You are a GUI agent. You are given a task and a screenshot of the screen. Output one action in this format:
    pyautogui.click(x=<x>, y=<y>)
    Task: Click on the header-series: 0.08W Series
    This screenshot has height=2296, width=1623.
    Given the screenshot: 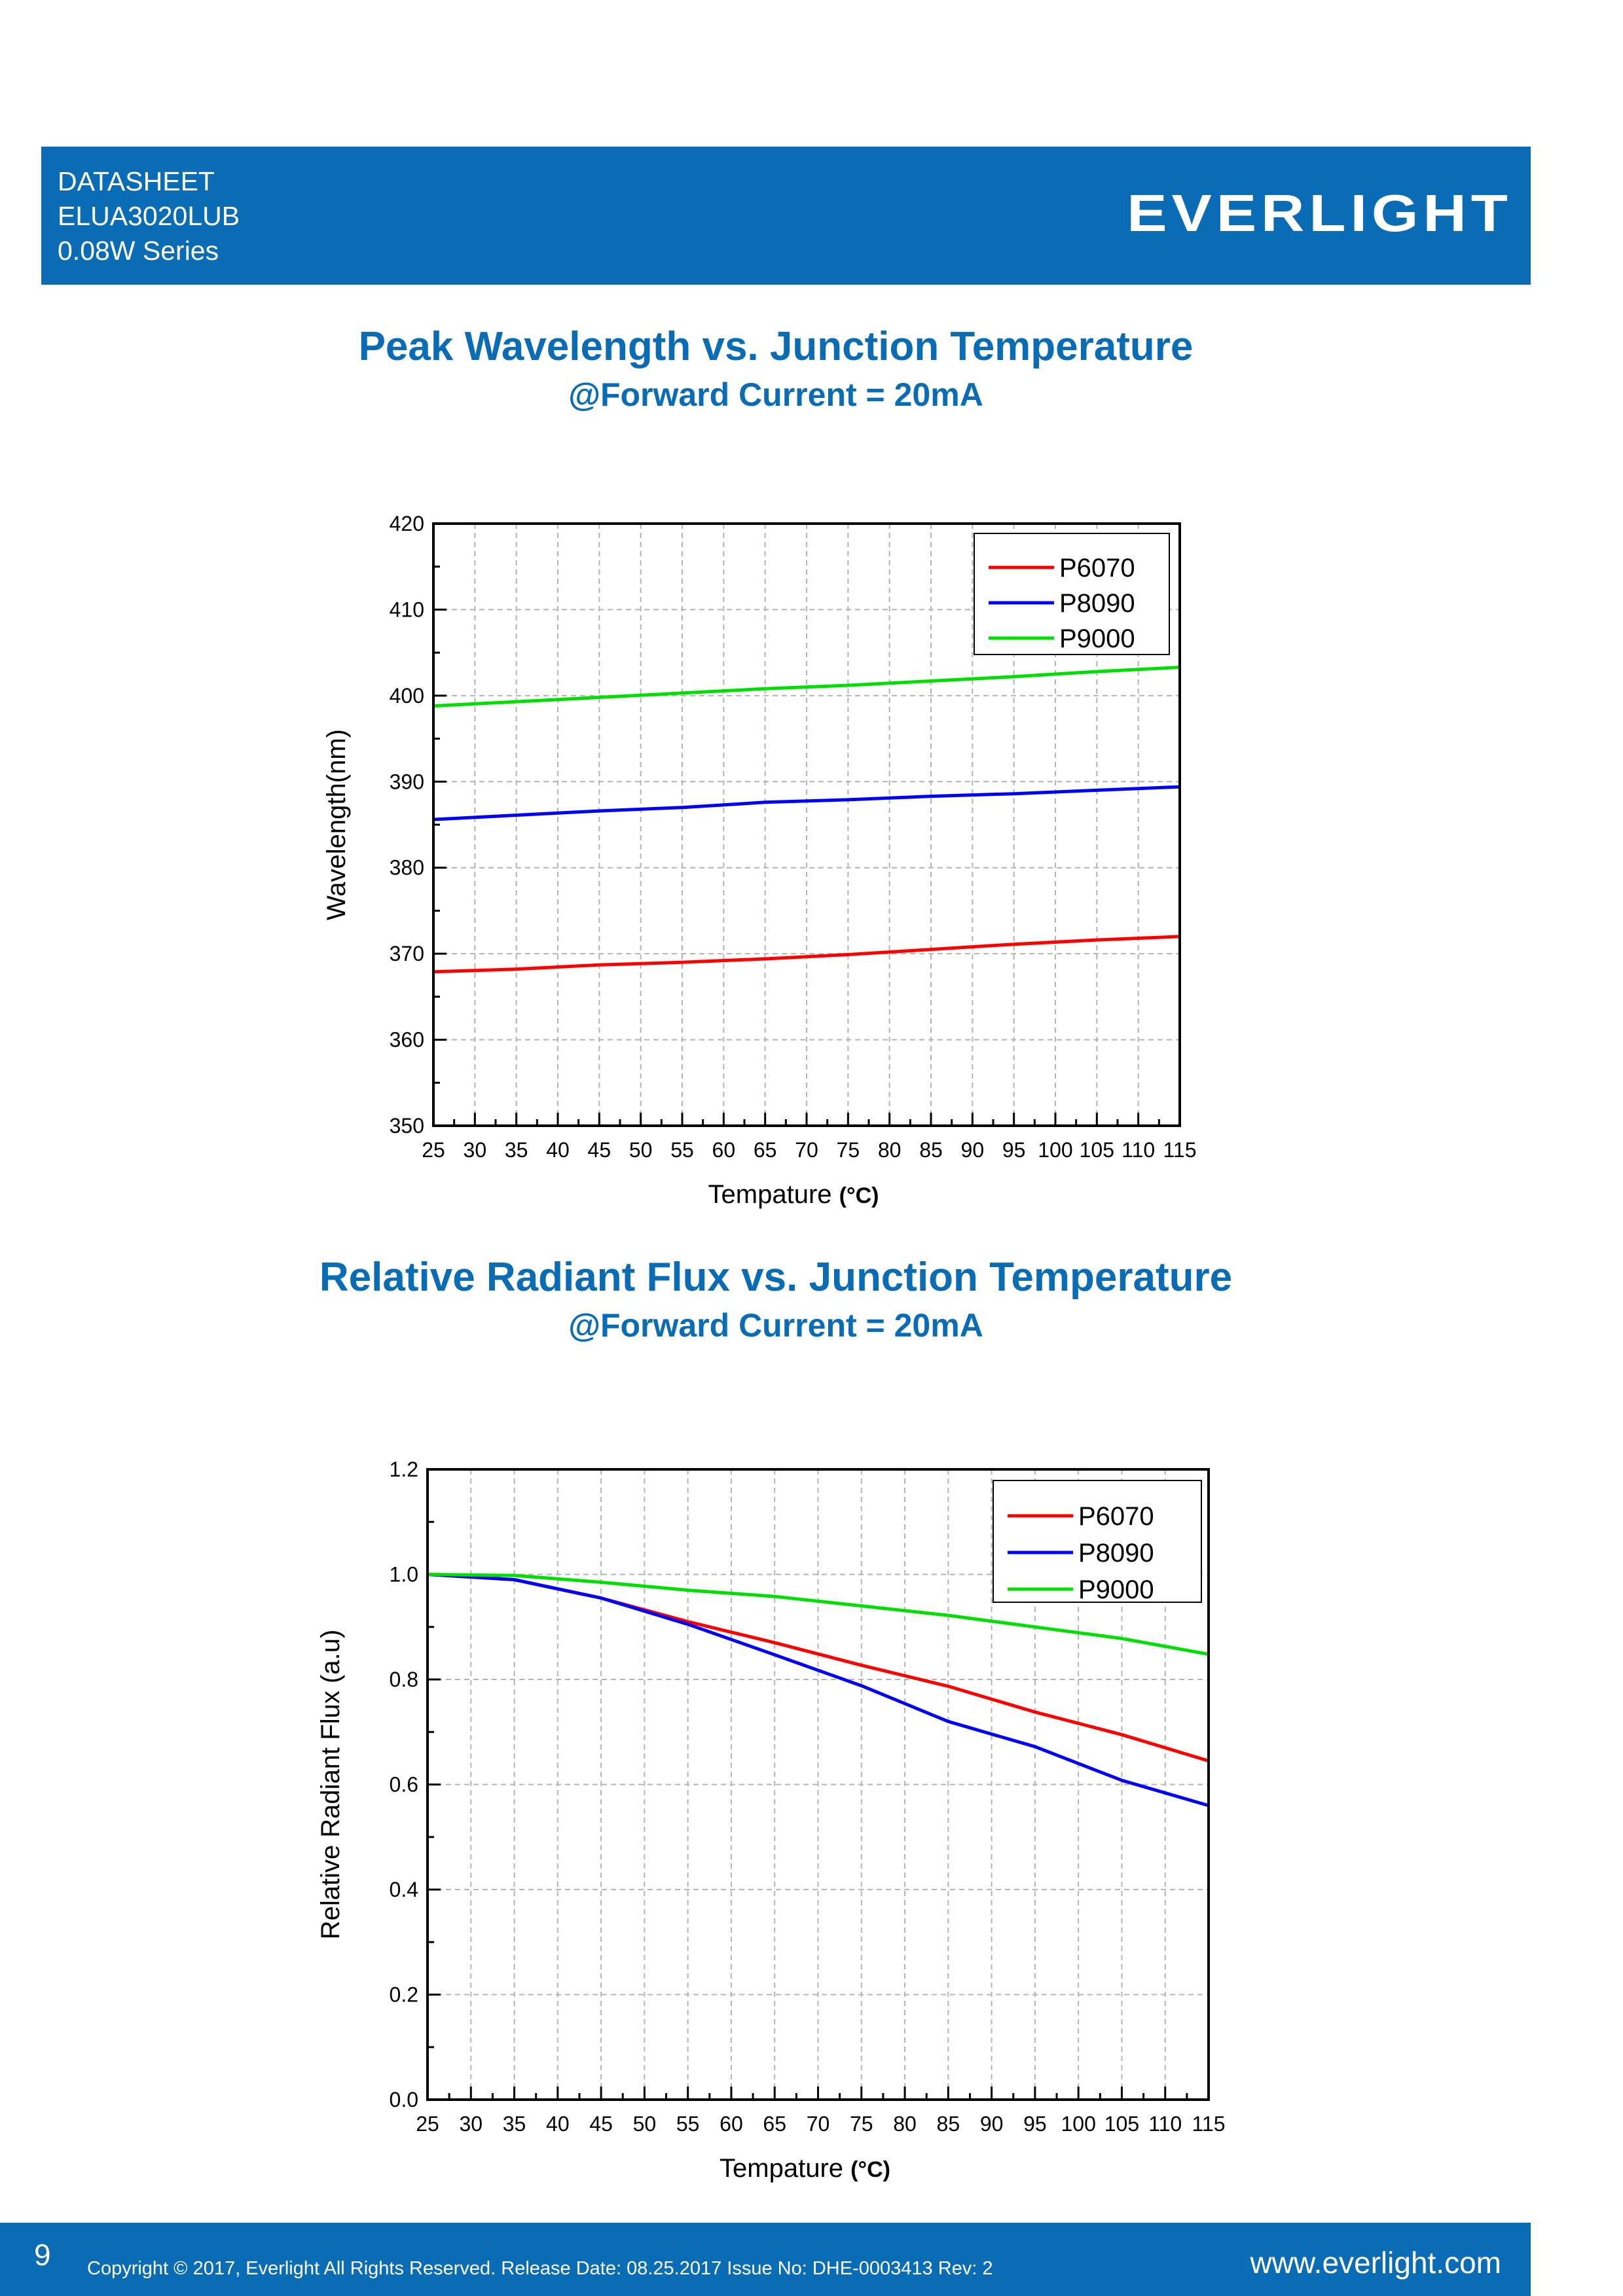 What is the action you would take?
    pyautogui.click(x=138, y=251)
    